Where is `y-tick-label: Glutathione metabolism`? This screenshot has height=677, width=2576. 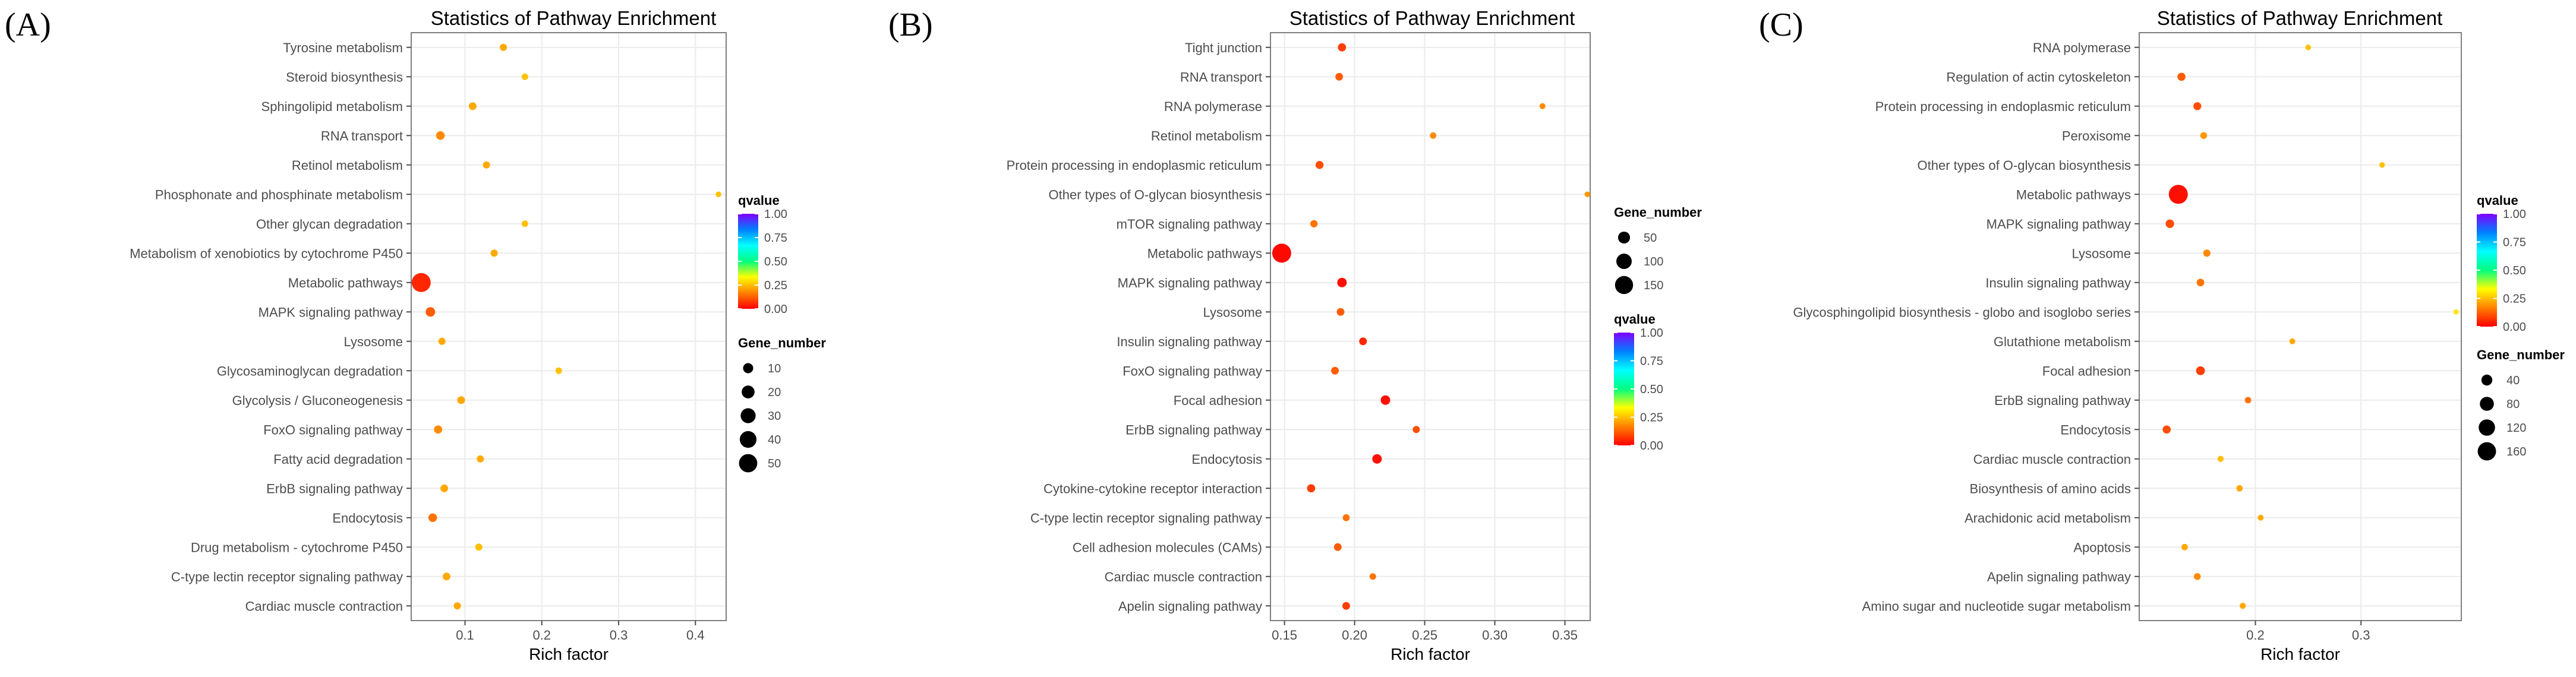
y-tick-label: Glutathione metabolism is located at coordinates (2063, 341).